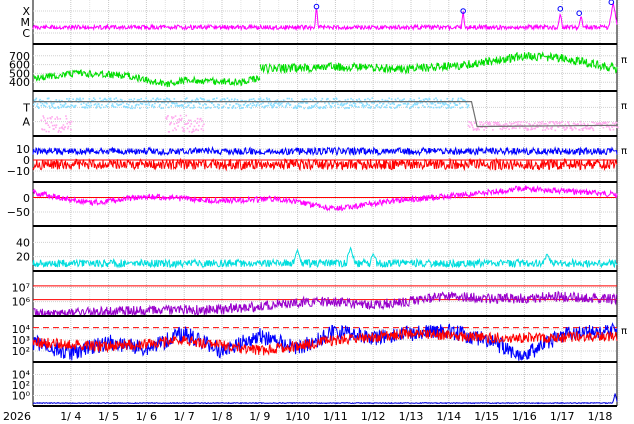 The image size is (634, 424). I want to click on y-tick-label: 10⁷, so click(21, 287).